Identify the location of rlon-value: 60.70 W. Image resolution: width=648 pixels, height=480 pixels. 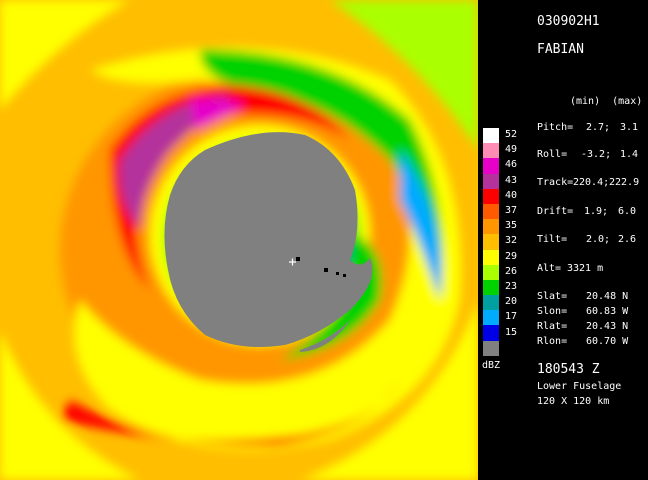
(607, 341).